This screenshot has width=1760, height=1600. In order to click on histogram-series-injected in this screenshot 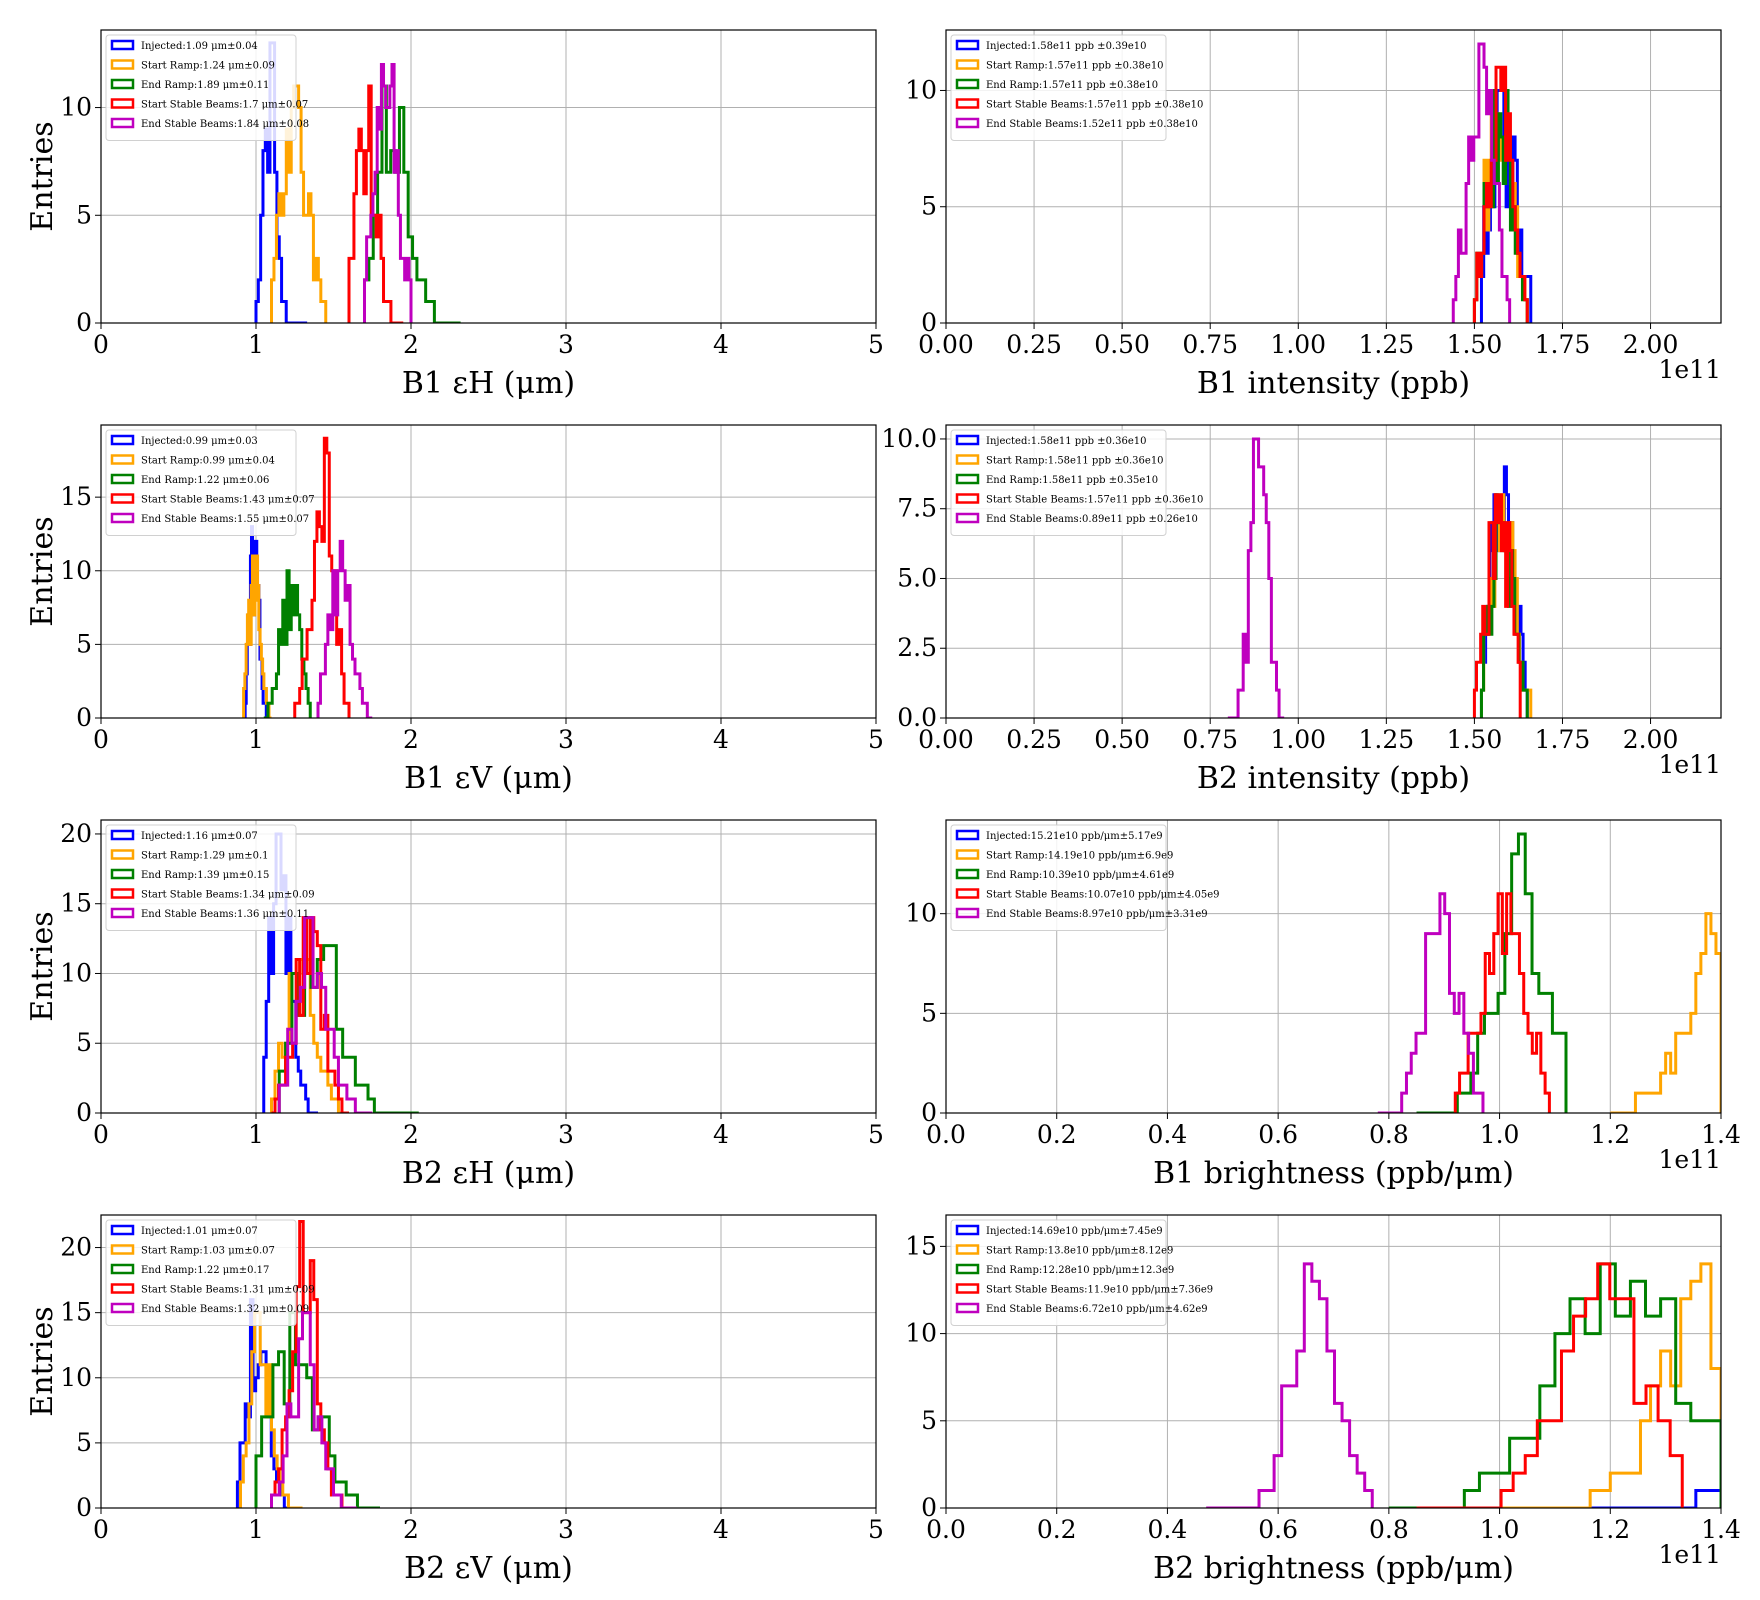, I will do `click(281, 182)`.